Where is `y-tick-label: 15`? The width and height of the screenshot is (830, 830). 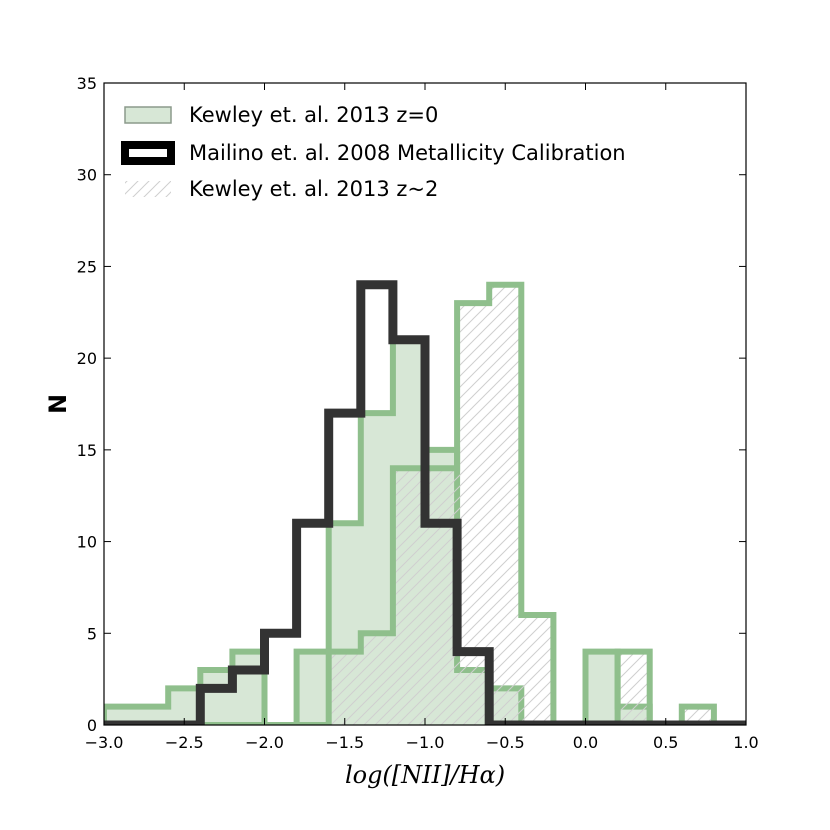
y-tick-label: 15 is located at coordinates (87, 450).